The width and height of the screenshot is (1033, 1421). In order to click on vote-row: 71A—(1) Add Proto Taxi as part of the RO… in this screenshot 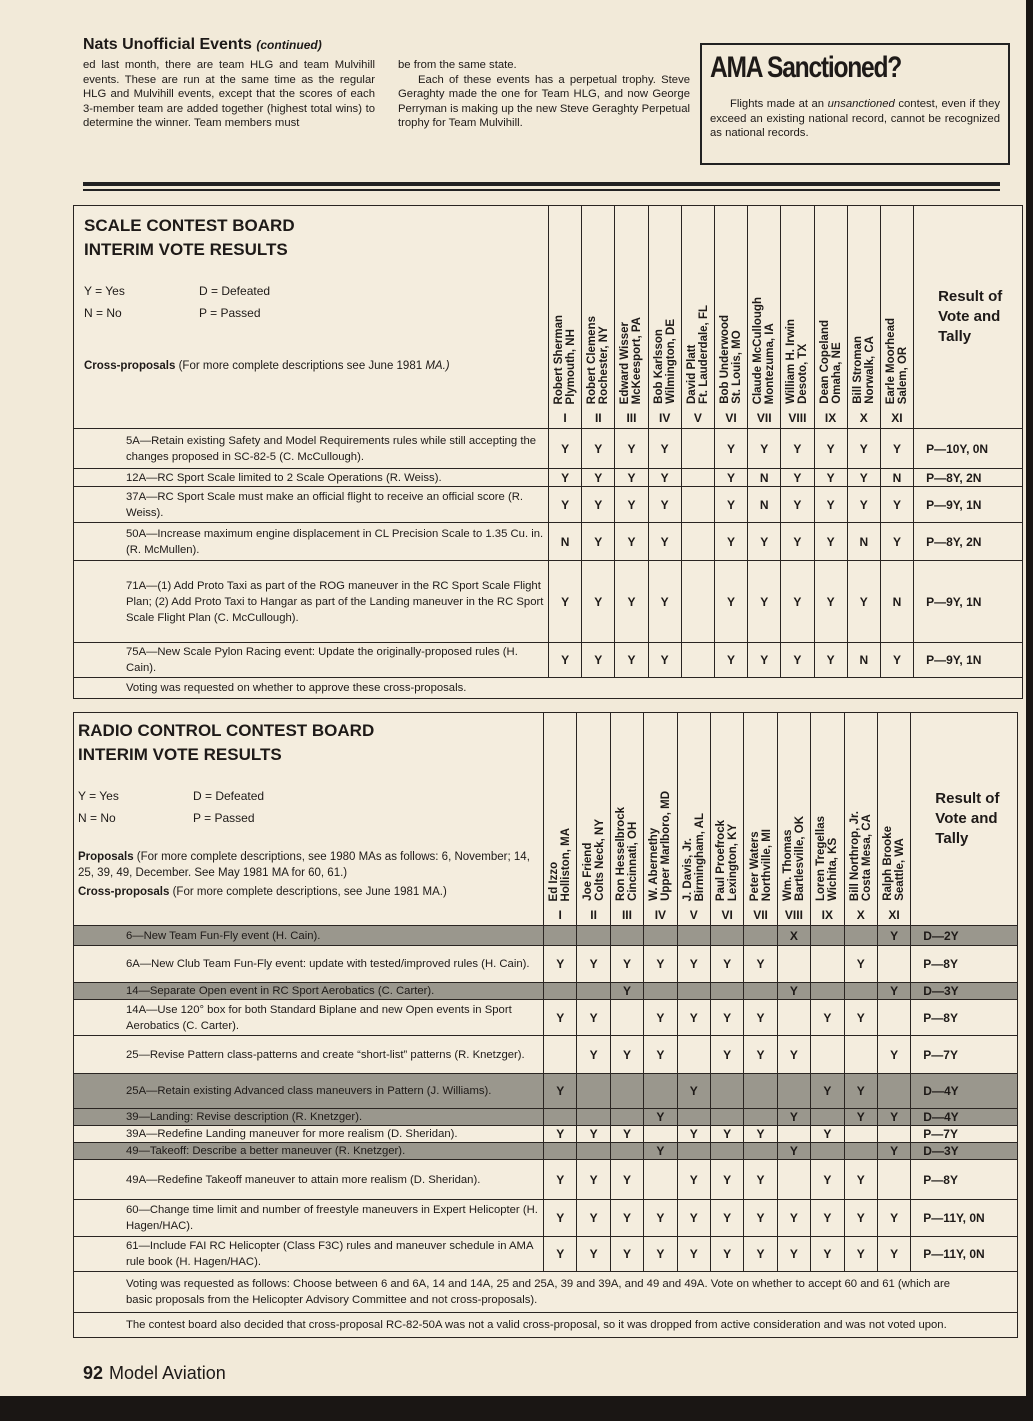, I will do `click(548, 601)`.